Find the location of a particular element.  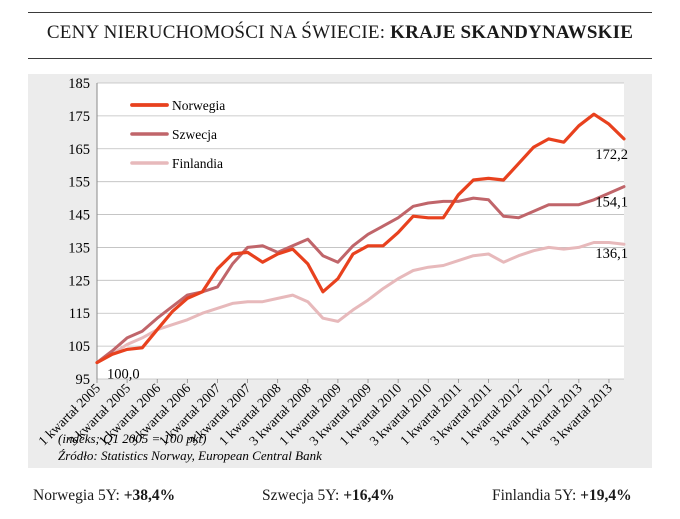

legend-label: Norwegia is located at coordinates (198, 105).